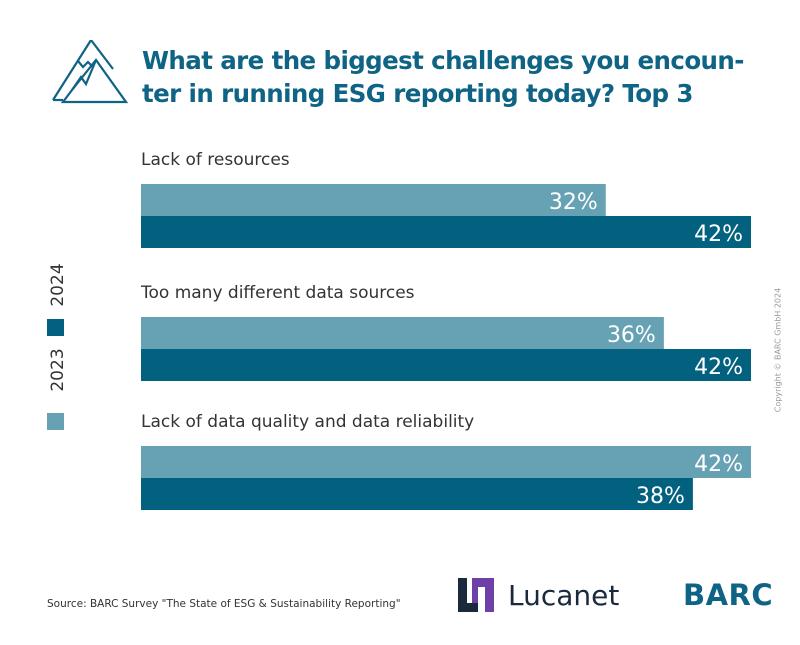 This screenshot has height=645, width=800. Describe the element at coordinates (58, 350) in the screenshot. I see `legend: 2024 2023` at that location.